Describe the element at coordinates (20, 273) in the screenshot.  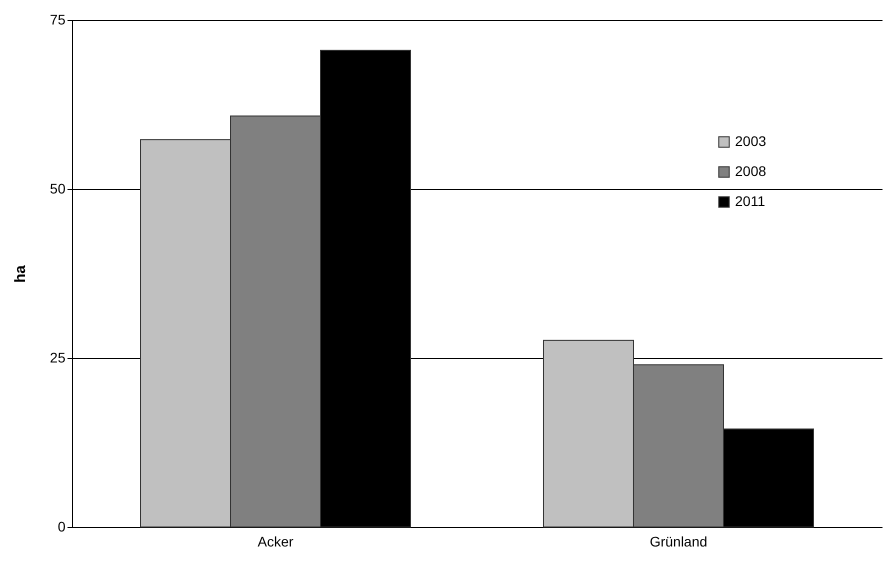
I see `y-axis-title: ha` at that location.